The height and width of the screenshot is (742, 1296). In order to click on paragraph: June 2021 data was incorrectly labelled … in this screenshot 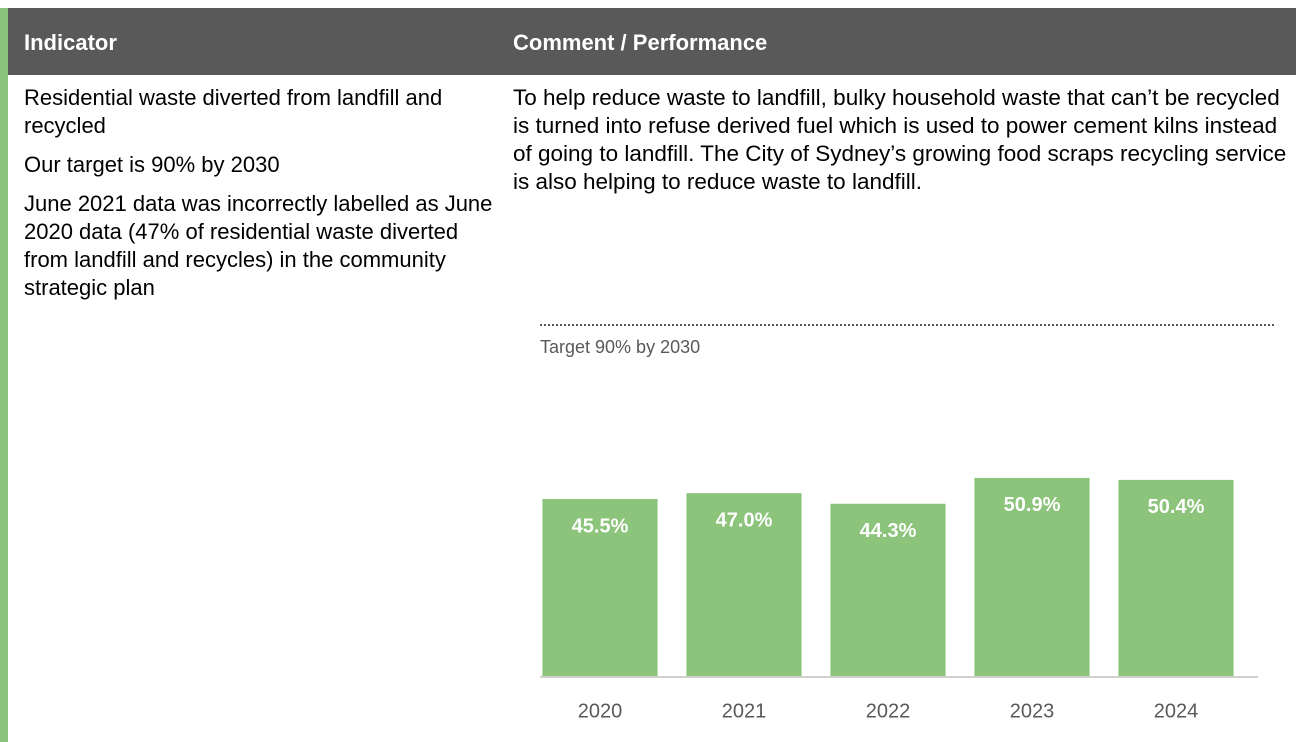, I will do `click(258, 245)`.